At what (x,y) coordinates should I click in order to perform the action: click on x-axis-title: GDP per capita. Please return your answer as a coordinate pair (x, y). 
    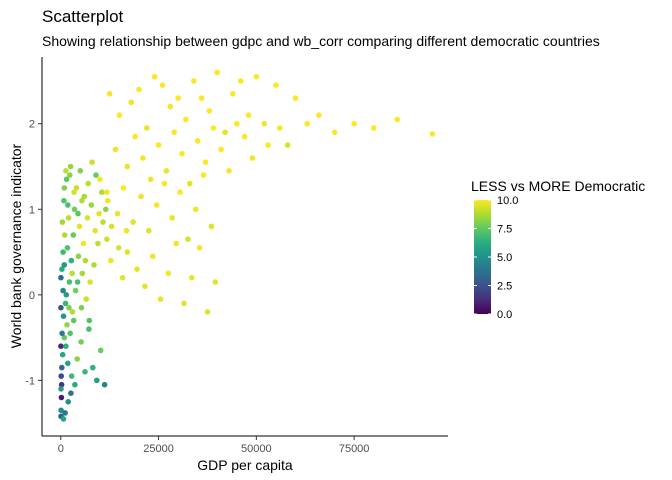
    Looking at the image, I should click on (245, 465).